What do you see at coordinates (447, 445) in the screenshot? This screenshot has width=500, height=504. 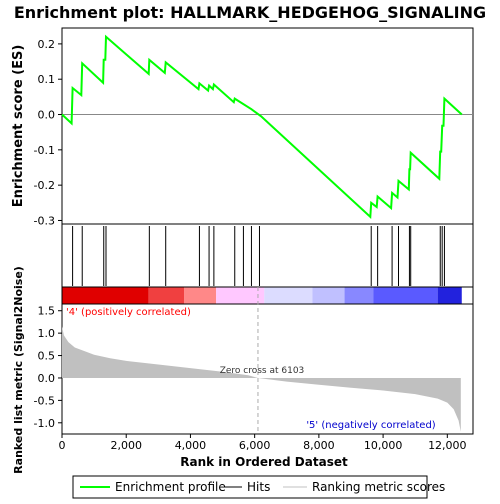 I see `x-tick-label: 12,000` at bounding box center [447, 445].